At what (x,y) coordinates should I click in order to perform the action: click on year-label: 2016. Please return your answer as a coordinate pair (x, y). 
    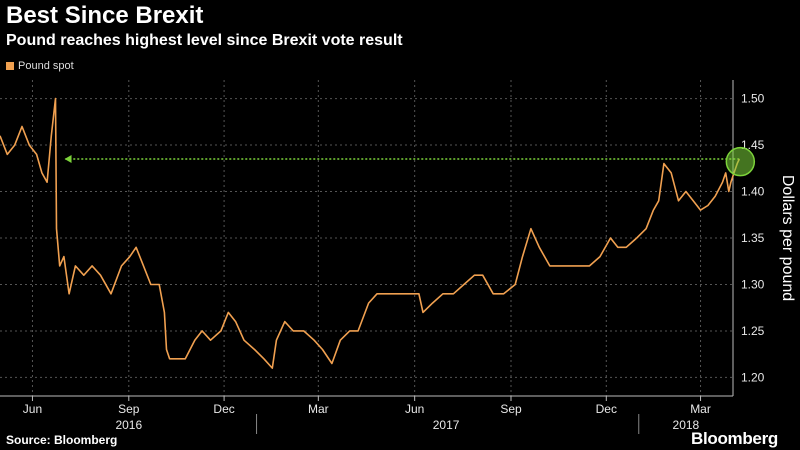
    Looking at the image, I should click on (128, 425).